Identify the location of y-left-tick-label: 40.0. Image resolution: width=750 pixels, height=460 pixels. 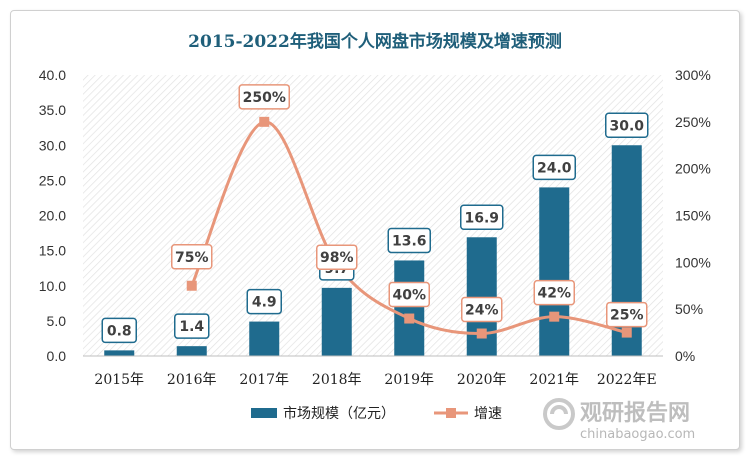
(52, 75).